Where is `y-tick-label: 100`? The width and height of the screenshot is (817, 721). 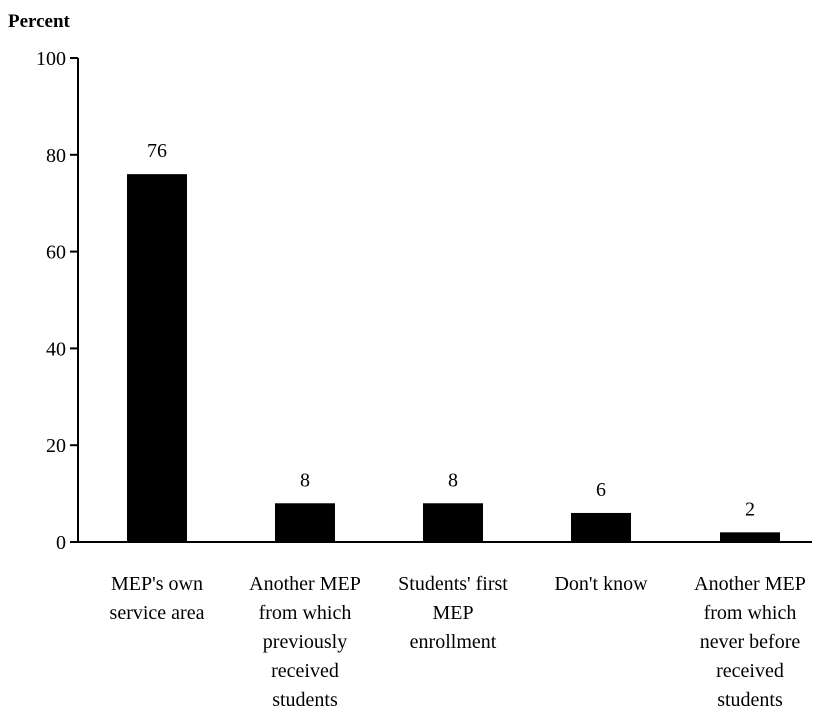 y-tick-label: 100 is located at coordinates (51, 59).